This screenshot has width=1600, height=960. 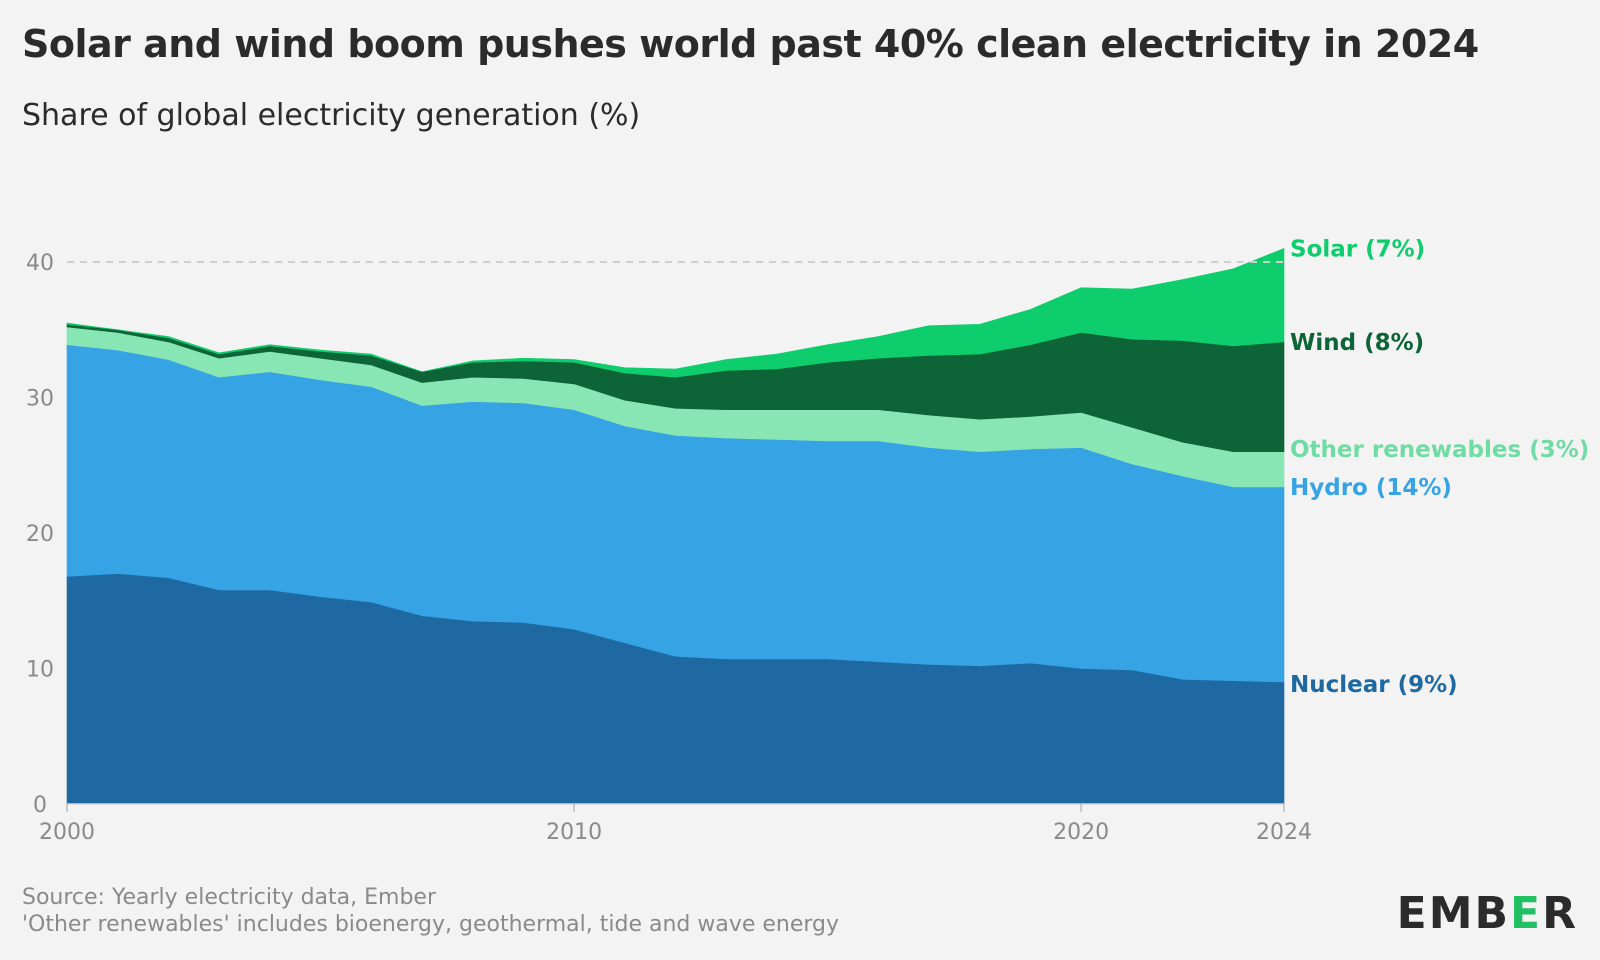 I want to click on x-tick-label: 2020, so click(x=1081, y=832).